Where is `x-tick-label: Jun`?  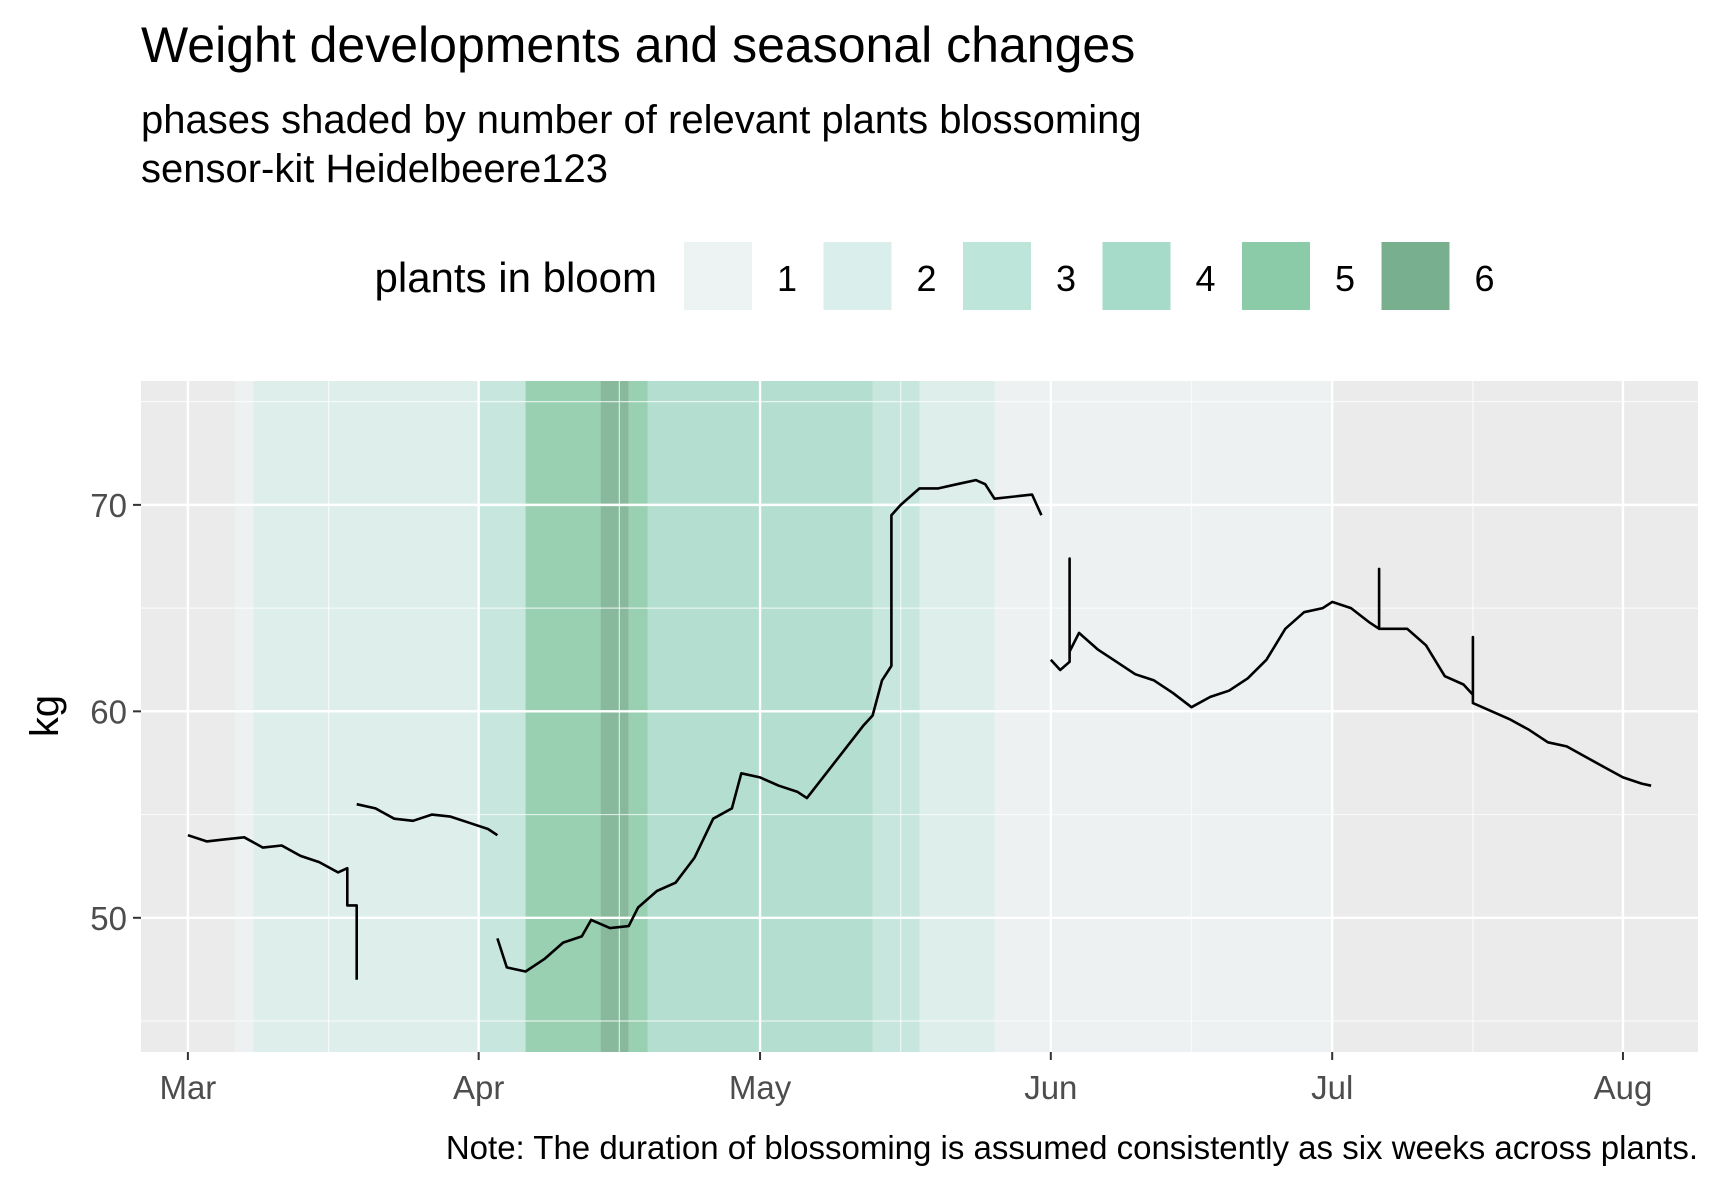 x-tick-label: Jun is located at coordinates (1050, 1087).